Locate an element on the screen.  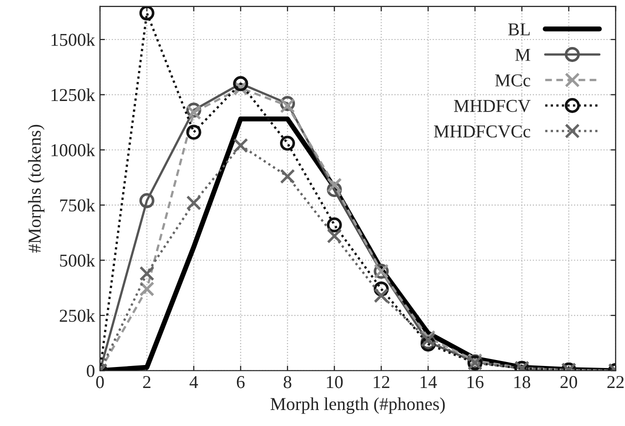
y-tick-label: 750k is located at coordinates (78, 205).